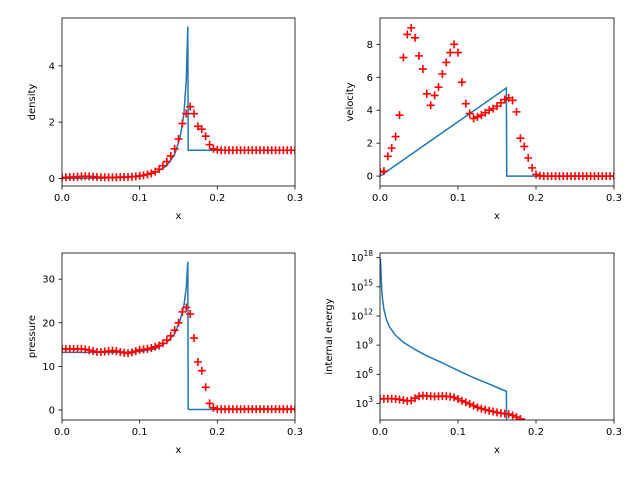 The image size is (640, 480). Describe the element at coordinates (329, 336) in the screenshot. I see `y-axis-label: internal energy` at that location.